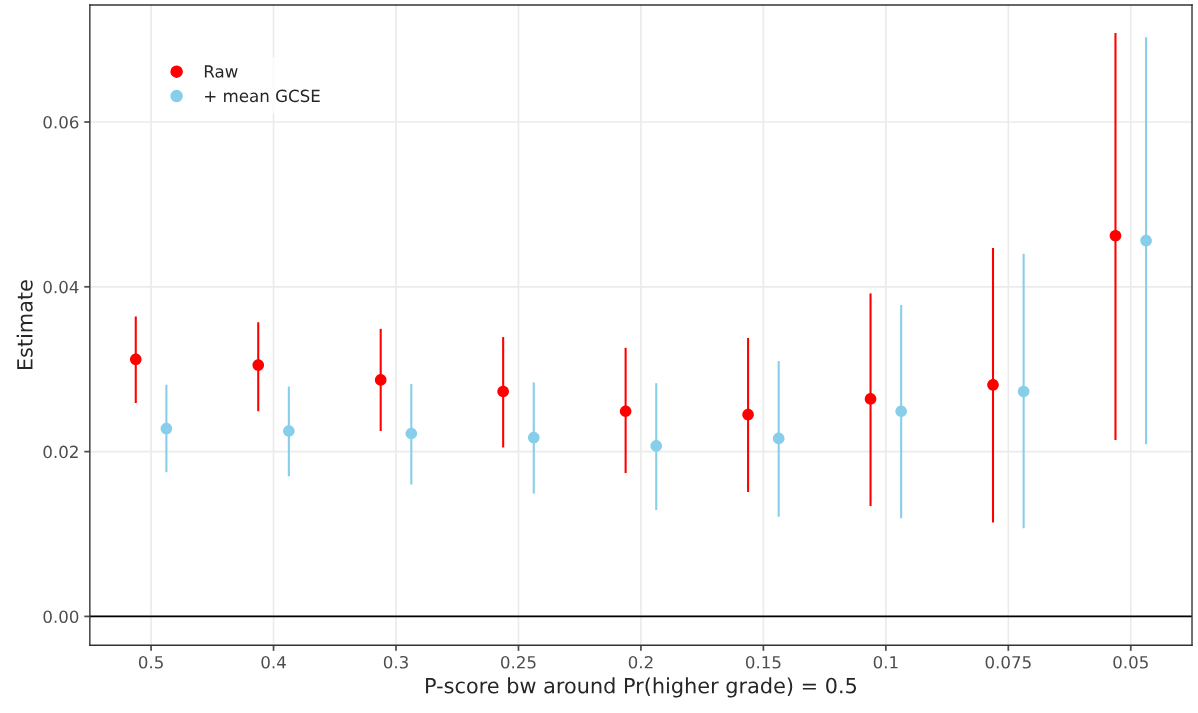 The width and height of the screenshot is (1198, 713). I want to click on y-tick-label: 0.06, so click(61, 122).